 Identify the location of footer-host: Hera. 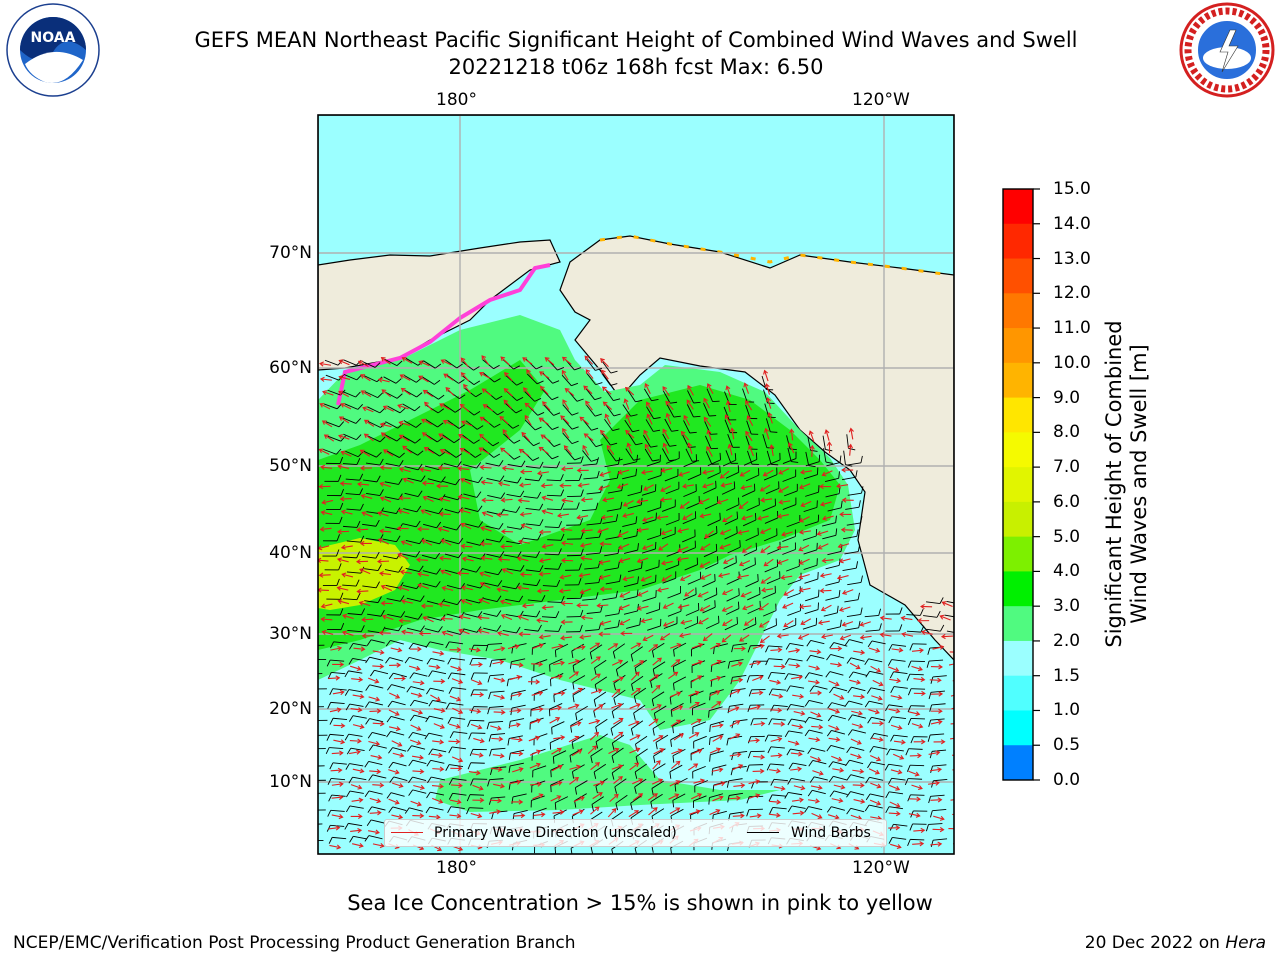
(1245, 943).